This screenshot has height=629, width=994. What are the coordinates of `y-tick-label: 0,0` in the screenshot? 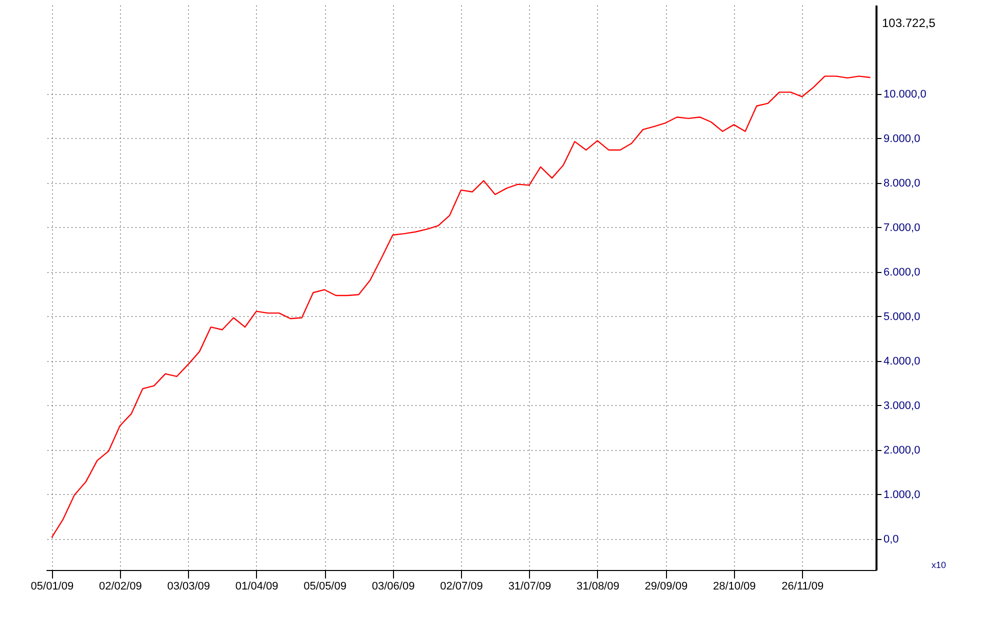 It's located at (891, 539).